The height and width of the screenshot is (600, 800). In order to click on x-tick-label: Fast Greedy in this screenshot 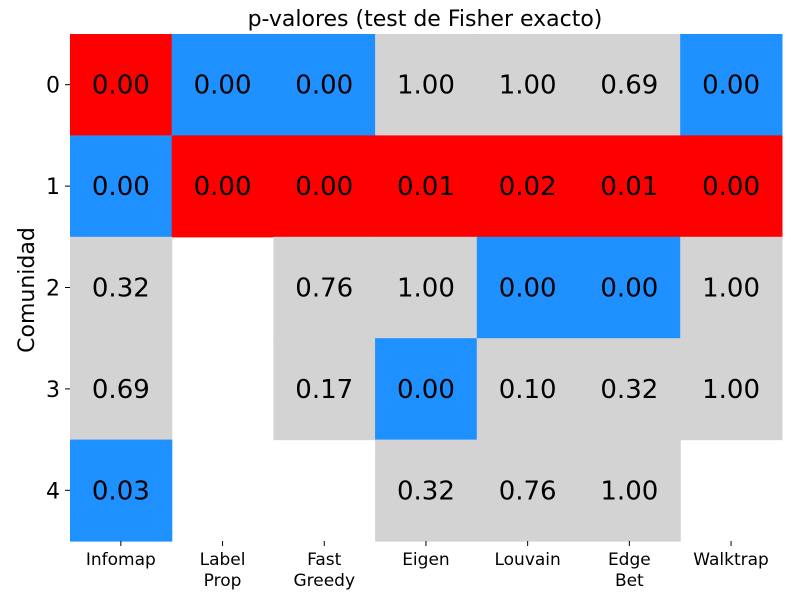, I will do `click(324, 570)`.